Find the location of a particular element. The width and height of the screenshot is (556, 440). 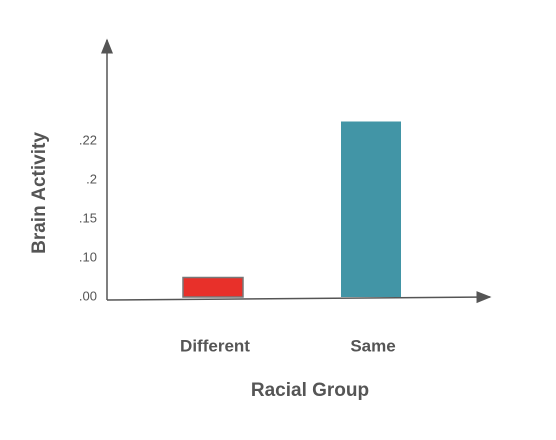

x-tick-label: Different is located at coordinates (215, 345).